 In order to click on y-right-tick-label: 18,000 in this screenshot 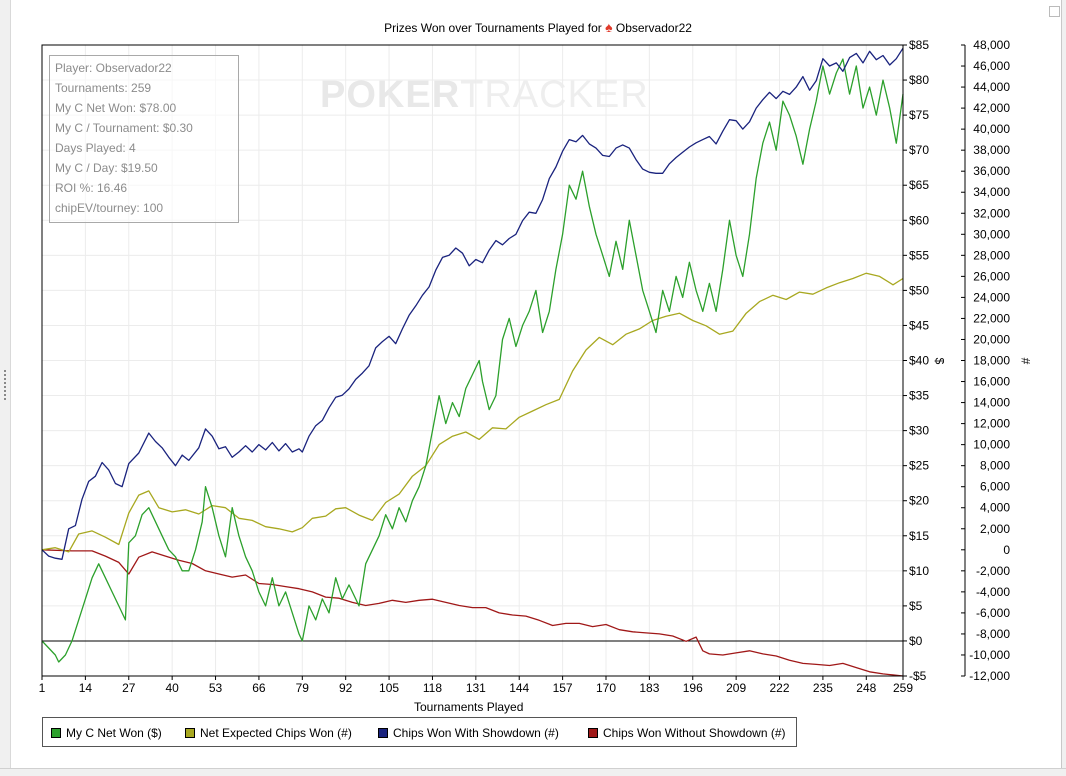, I will do `click(991, 361)`.